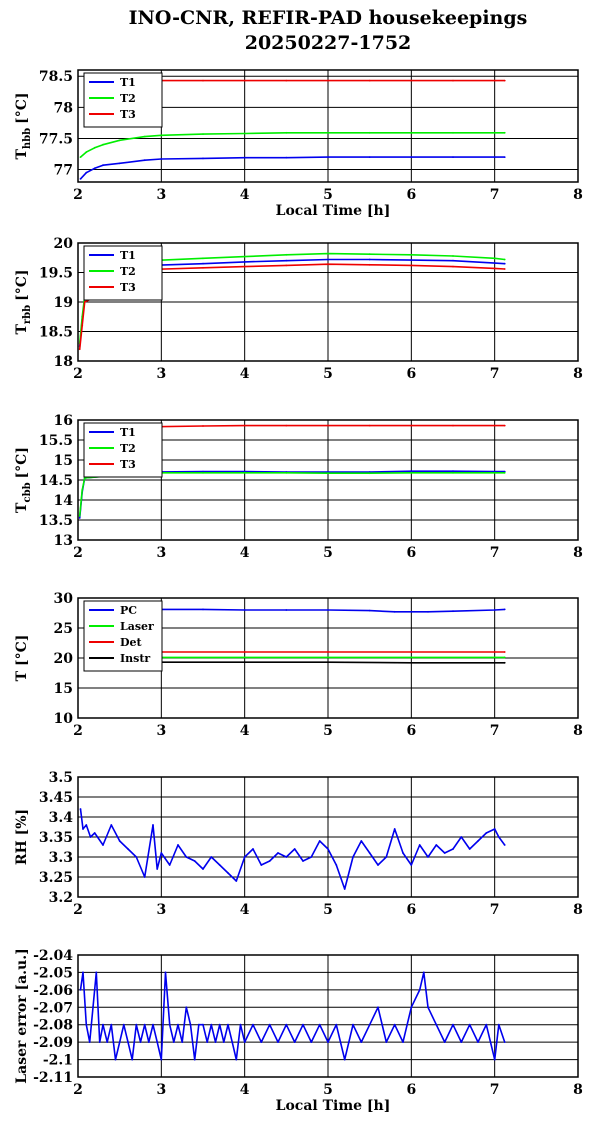  What do you see at coordinates (53, 1008) in the screenshot?
I see `y-tick-label: -2.07` at bounding box center [53, 1008].